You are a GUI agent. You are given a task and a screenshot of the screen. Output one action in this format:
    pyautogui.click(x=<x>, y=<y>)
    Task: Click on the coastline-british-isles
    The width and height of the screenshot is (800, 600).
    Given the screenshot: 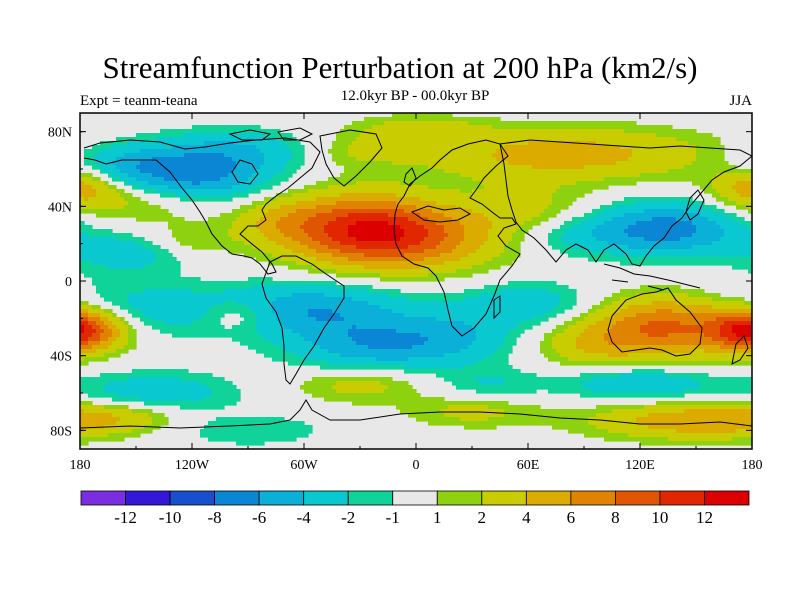 What is the action you would take?
    pyautogui.click(x=410, y=177)
    